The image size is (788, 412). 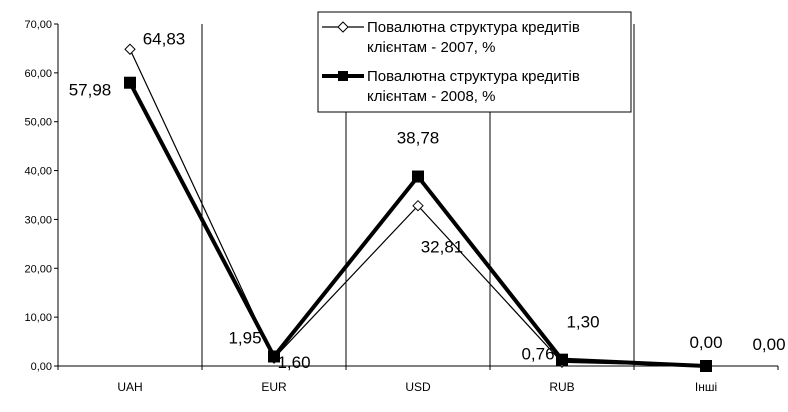 I want to click on data-label-2008: 1,95, so click(x=244, y=337).